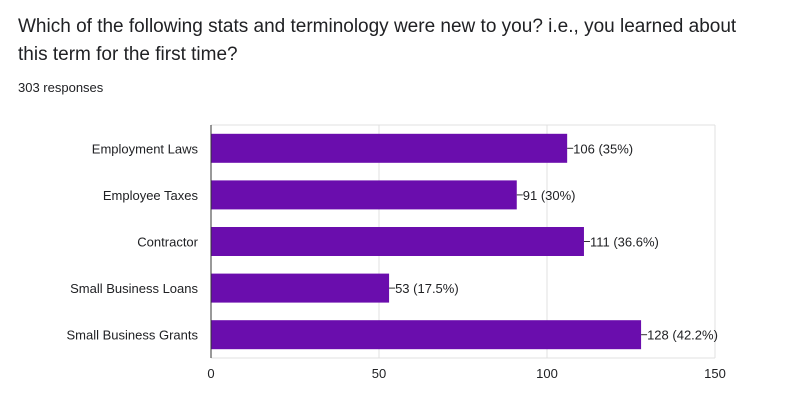 The height and width of the screenshot is (418, 800). Describe the element at coordinates (210, 373) in the screenshot. I see `x-tick-label: 0` at that location.